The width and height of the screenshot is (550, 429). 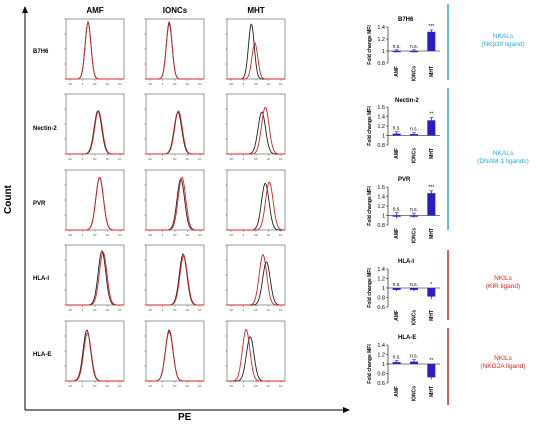 What do you see at coordinates (503, 278) in the screenshot?
I see `group-title: NKILs` at bounding box center [503, 278].